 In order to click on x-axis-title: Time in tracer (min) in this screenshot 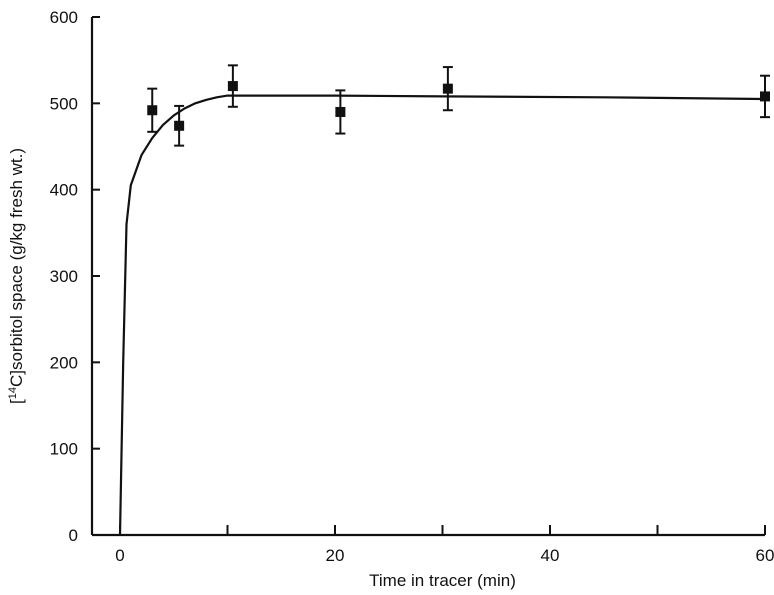, I will do `click(442, 580)`.